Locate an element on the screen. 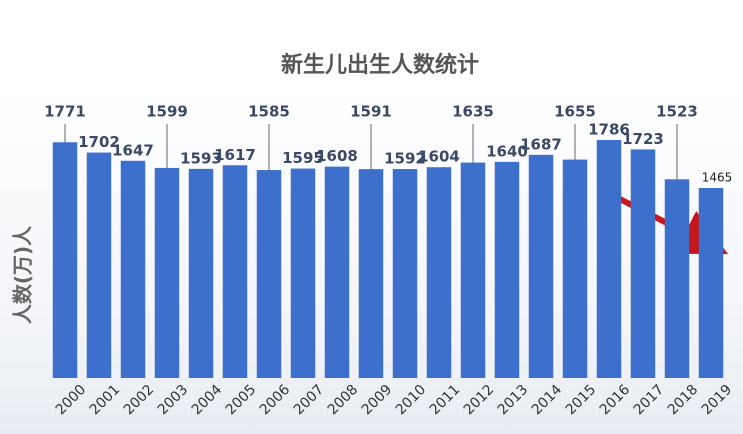 The width and height of the screenshot is (743, 434). value-label: 1635 is located at coordinates (473, 112).